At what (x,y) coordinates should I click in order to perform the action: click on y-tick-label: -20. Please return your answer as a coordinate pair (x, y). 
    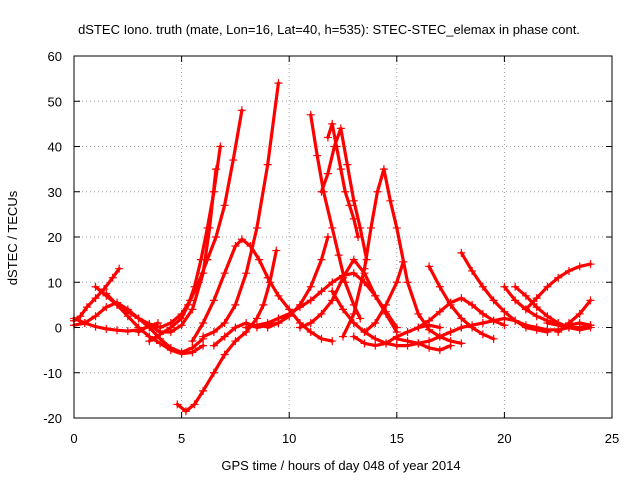
    Looking at the image, I should click on (52, 418).